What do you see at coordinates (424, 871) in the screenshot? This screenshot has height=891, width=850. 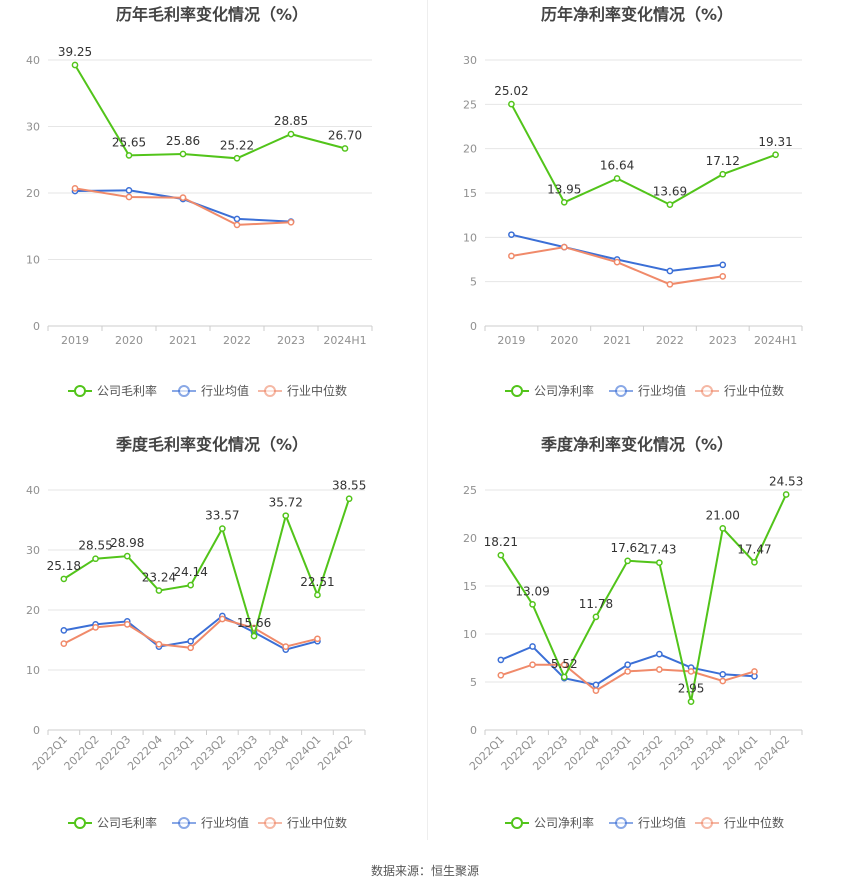 I see `data-source-note: 数据来源：恒生聚源` at bounding box center [424, 871].